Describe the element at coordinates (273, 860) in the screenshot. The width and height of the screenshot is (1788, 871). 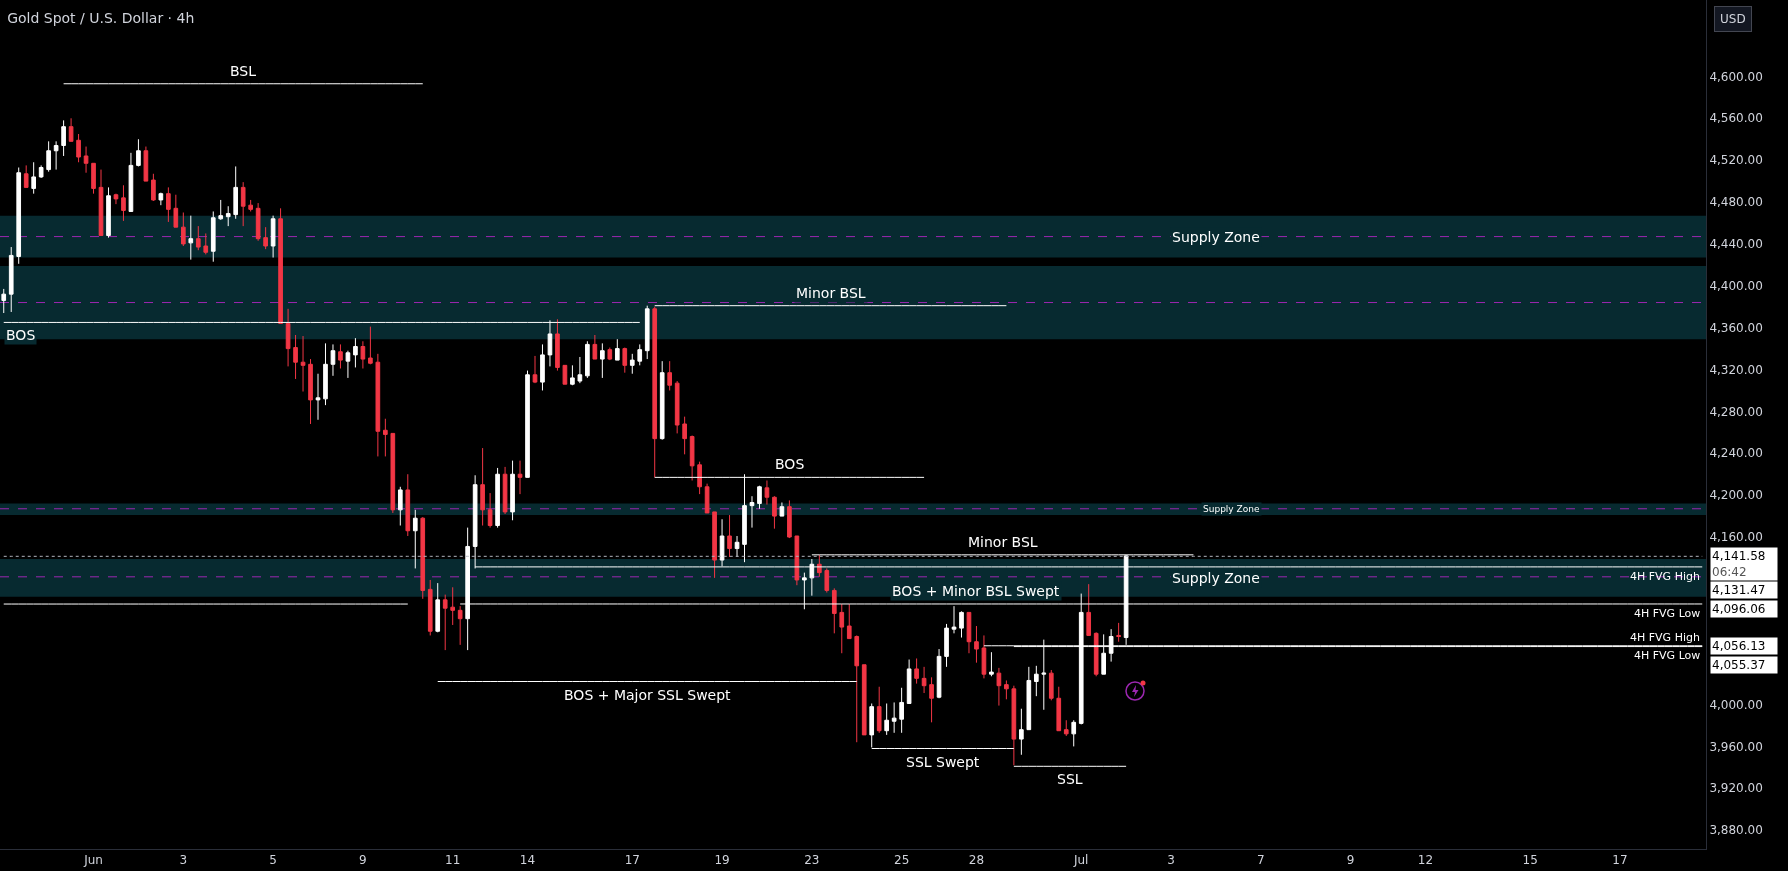
I see `x-tick-label: 5` at that location.